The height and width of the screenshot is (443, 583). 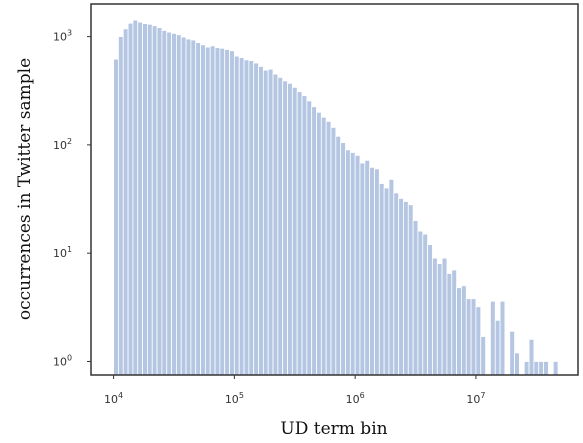 What do you see at coordinates (113, 398) in the screenshot?
I see `x-tick-label: 10⁴` at bounding box center [113, 398].